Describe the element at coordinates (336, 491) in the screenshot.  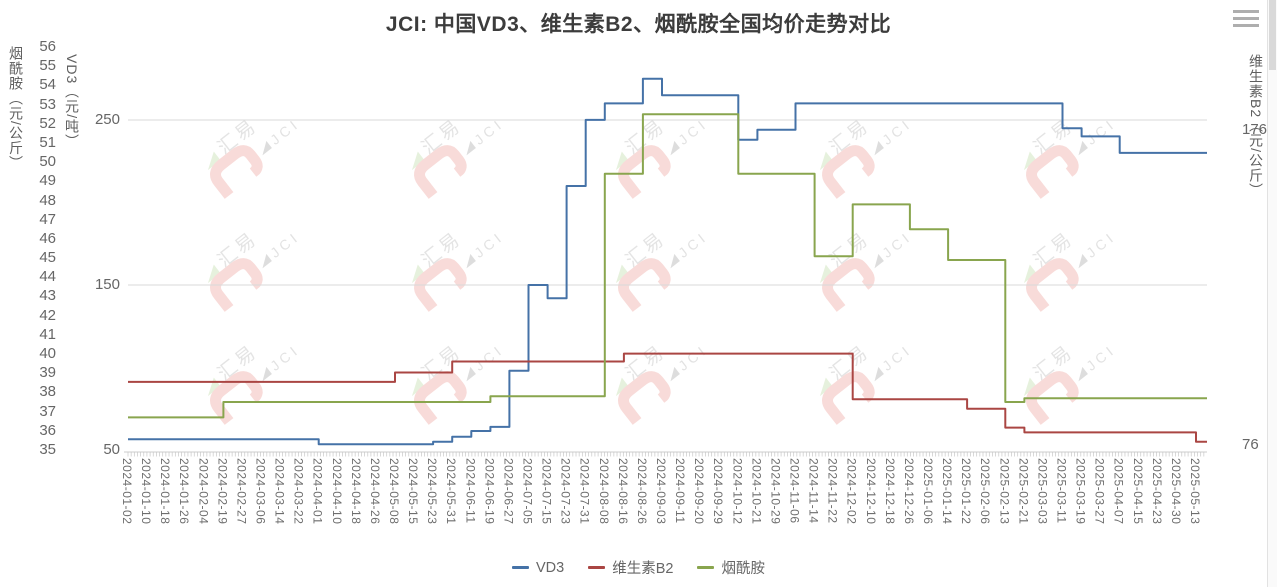
I see `x-axis-label: 2024-04-10` at that location.